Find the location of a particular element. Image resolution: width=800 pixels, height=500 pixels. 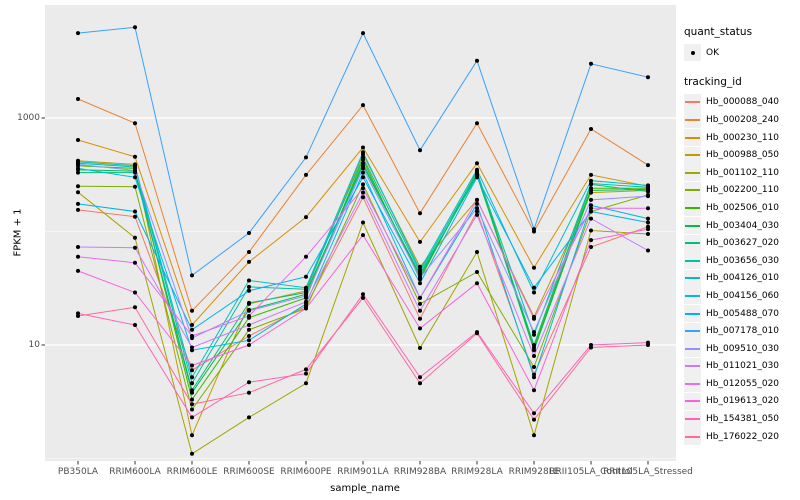

x-tick-label-RRII105LA_Control: RRII105LA_Control is located at coordinates (591, 472).